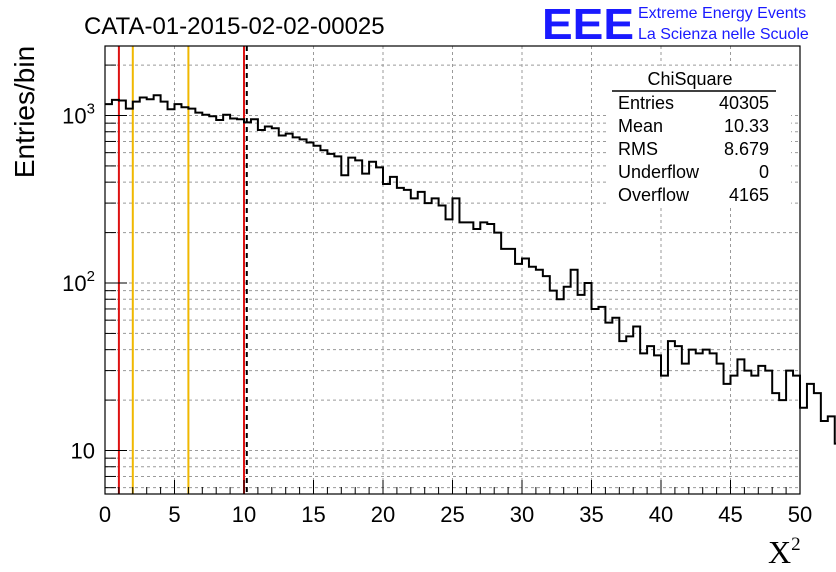 Image resolution: width=836 pixels, height=572 pixels. Describe the element at coordinates (313, 514) in the screenshot. I see `x-tick-label: 15` at that location.